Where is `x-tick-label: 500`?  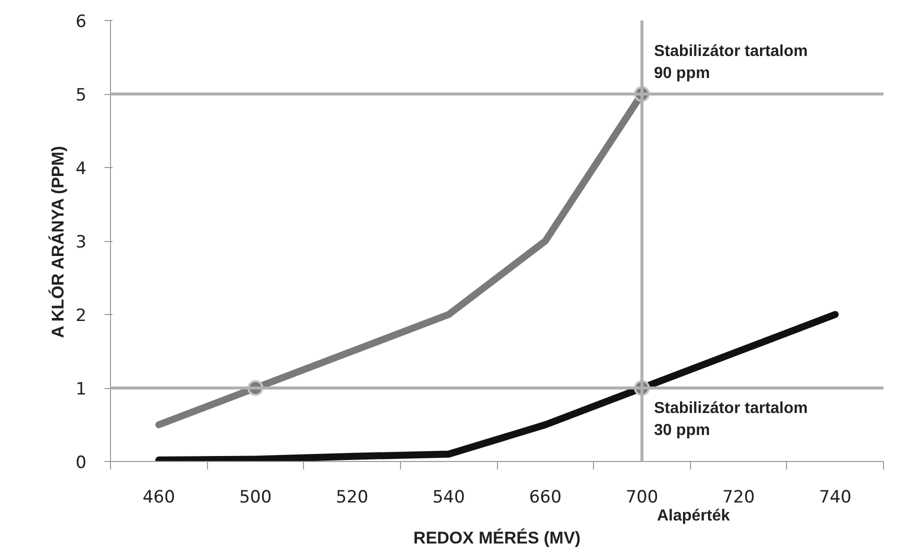 x-tick-label: 500 is located at coordinates (255, 498).